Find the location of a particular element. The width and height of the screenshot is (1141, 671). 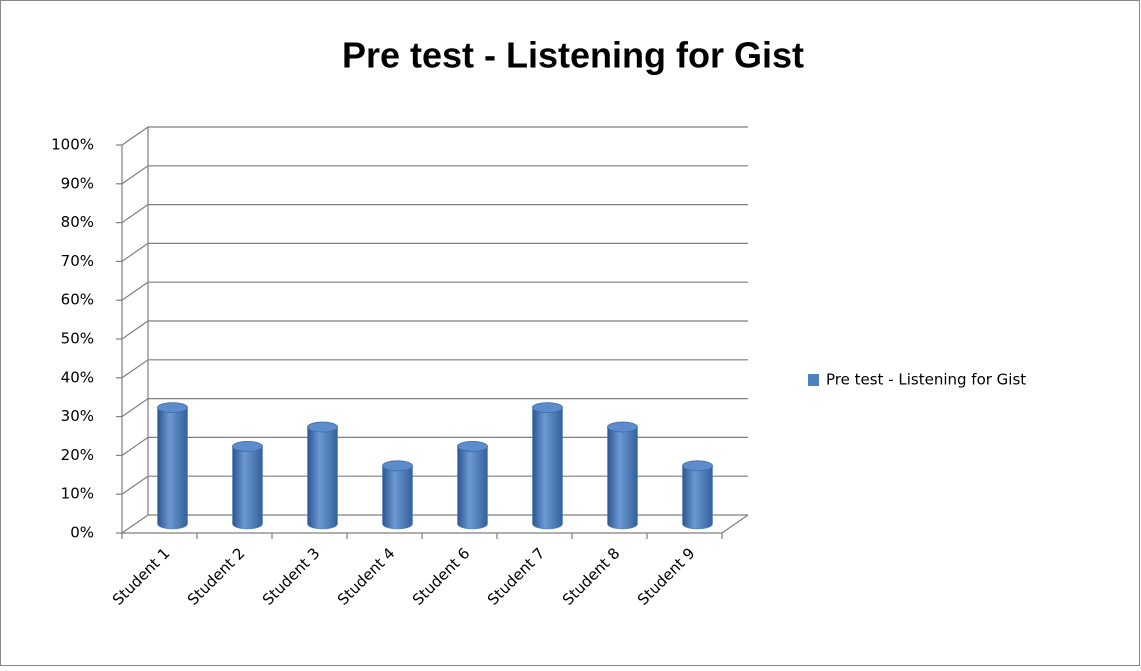

chart-title: Pre test - Listening for Gist is located at coordinates (573, 55).